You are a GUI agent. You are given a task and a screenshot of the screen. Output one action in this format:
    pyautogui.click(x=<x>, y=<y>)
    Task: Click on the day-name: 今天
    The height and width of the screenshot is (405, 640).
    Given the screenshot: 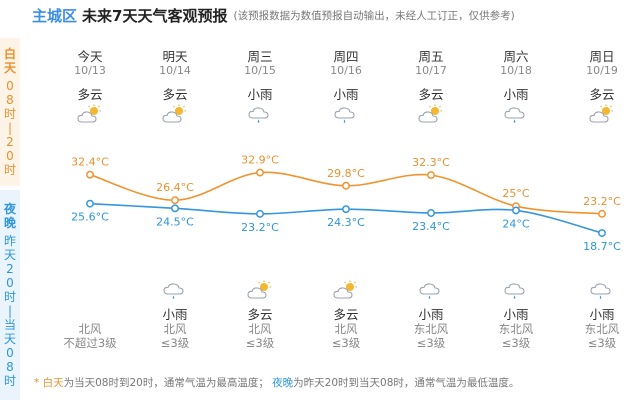 What is the action you would take?
    pyautogui.click(x=90, y=56)
    